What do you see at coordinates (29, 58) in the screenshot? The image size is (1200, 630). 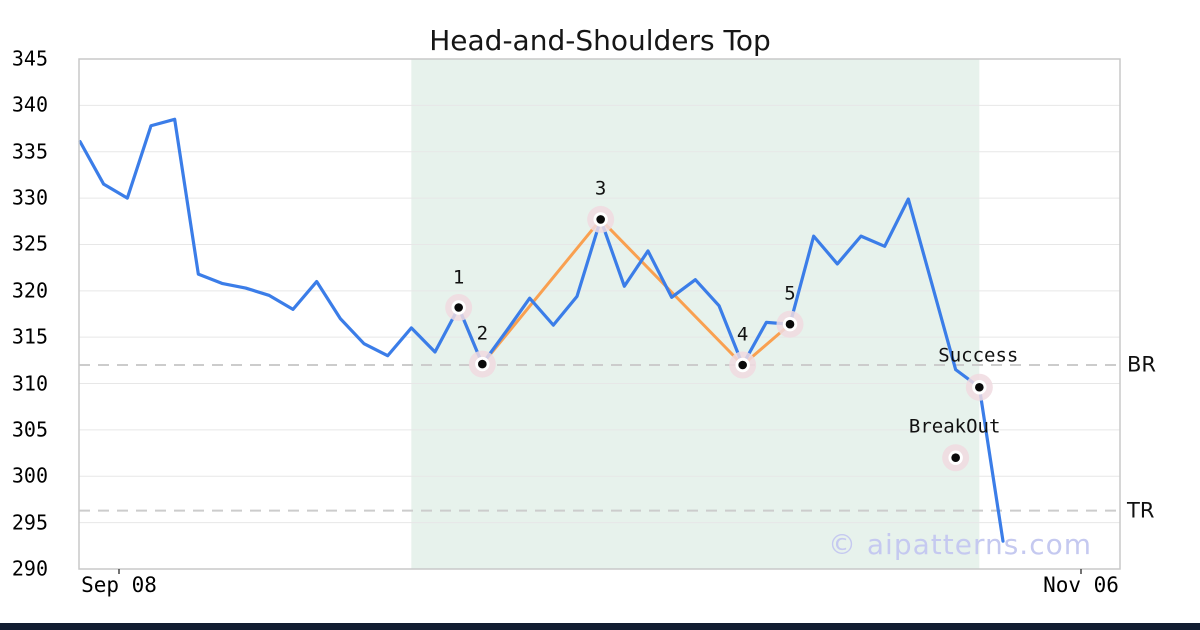 I see `y-tick-label: 345` at bounding box center [29, 58].